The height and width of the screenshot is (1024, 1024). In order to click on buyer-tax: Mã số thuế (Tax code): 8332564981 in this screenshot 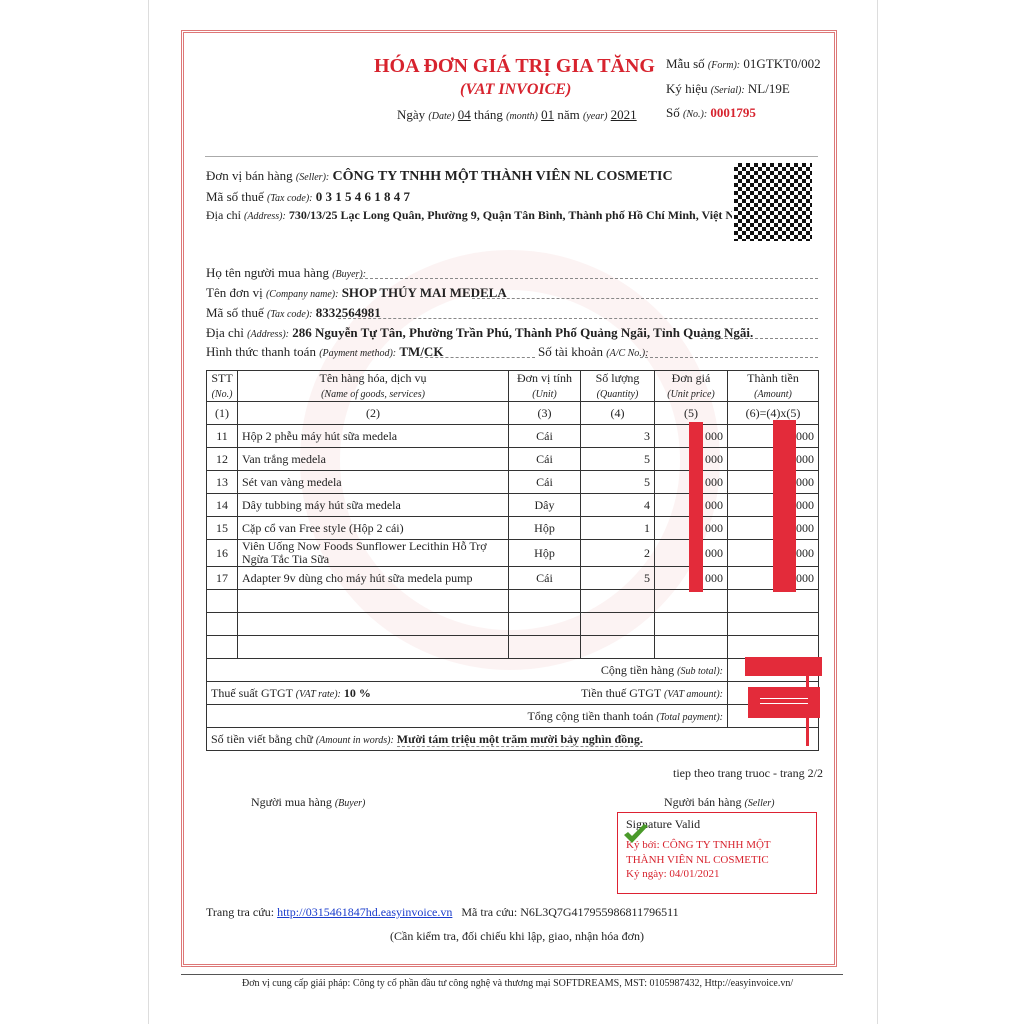, I will do `click(293, 312)`.